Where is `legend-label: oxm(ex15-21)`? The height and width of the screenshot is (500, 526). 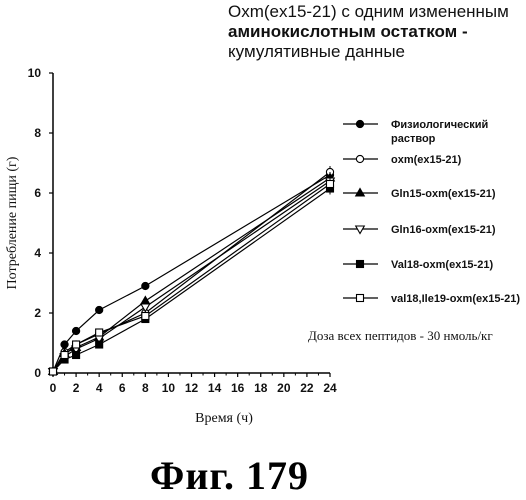
legend-label: oxm(ex15-21) is located at coordinates (426, 160).